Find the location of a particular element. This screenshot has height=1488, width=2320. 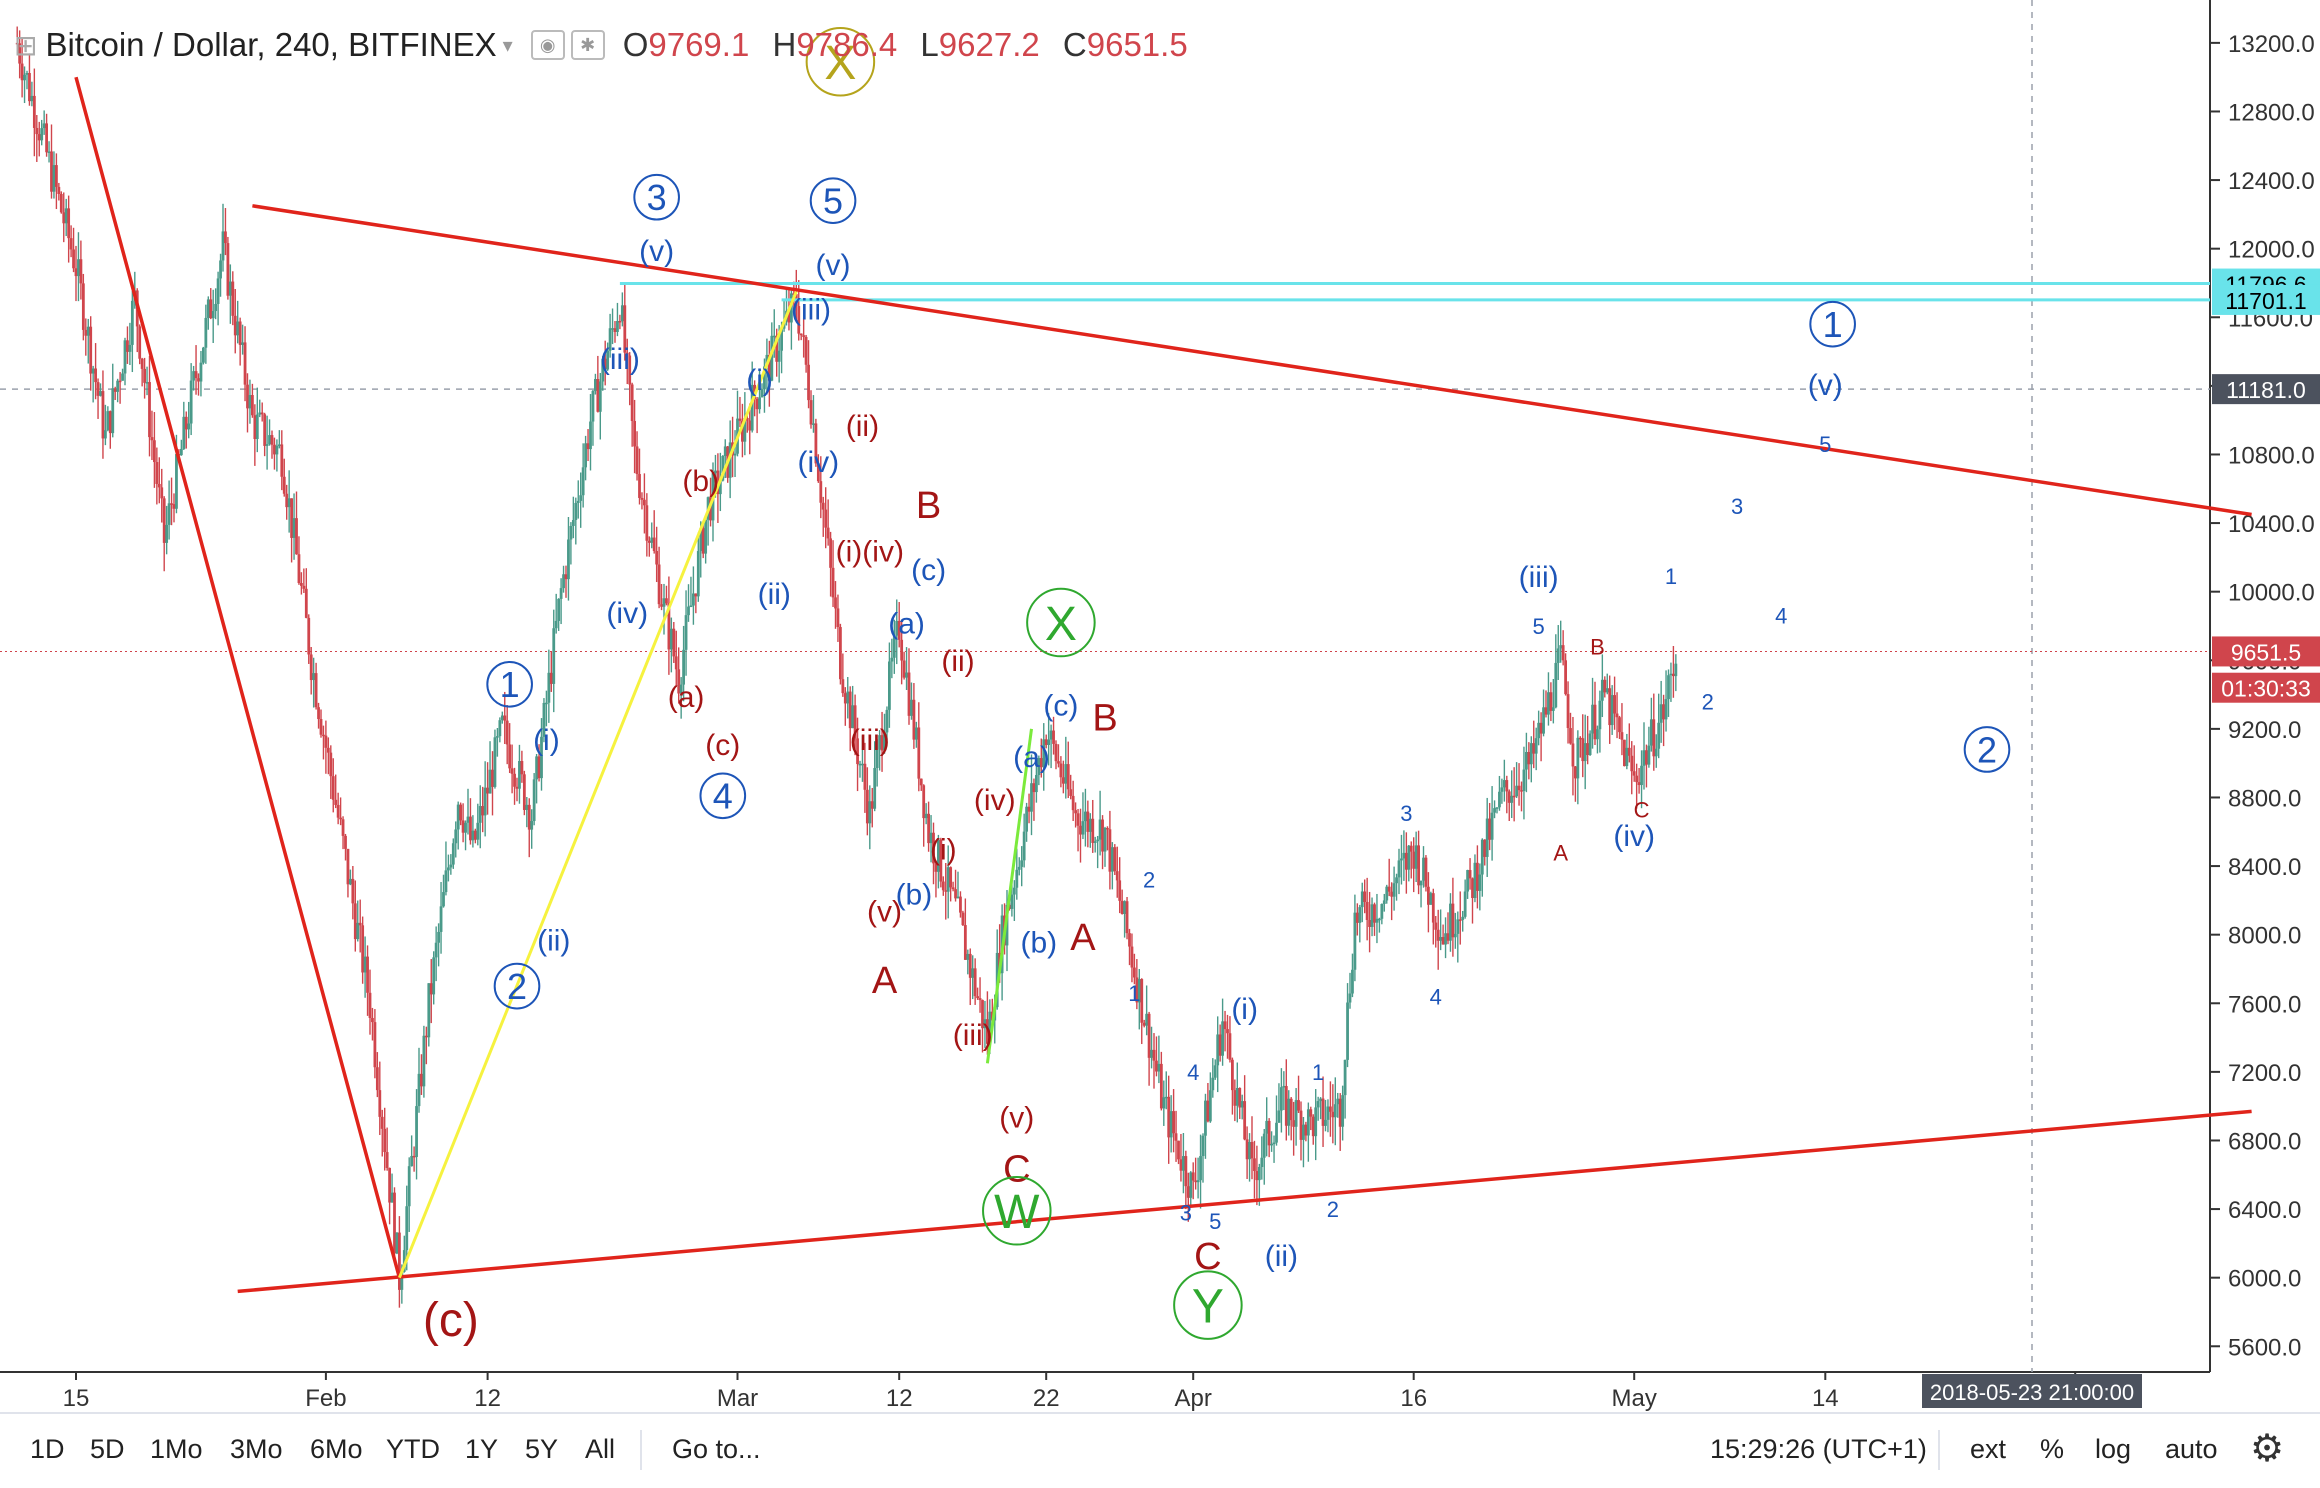

settings-icon: ✱ is located at coordinates (587, 45).